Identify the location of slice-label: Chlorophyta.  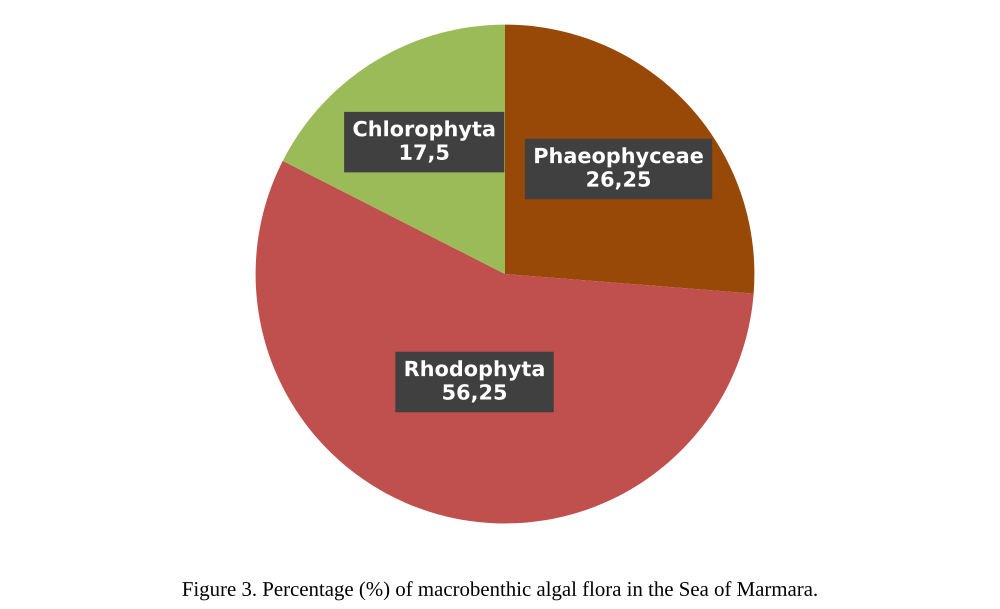
(423, 130).